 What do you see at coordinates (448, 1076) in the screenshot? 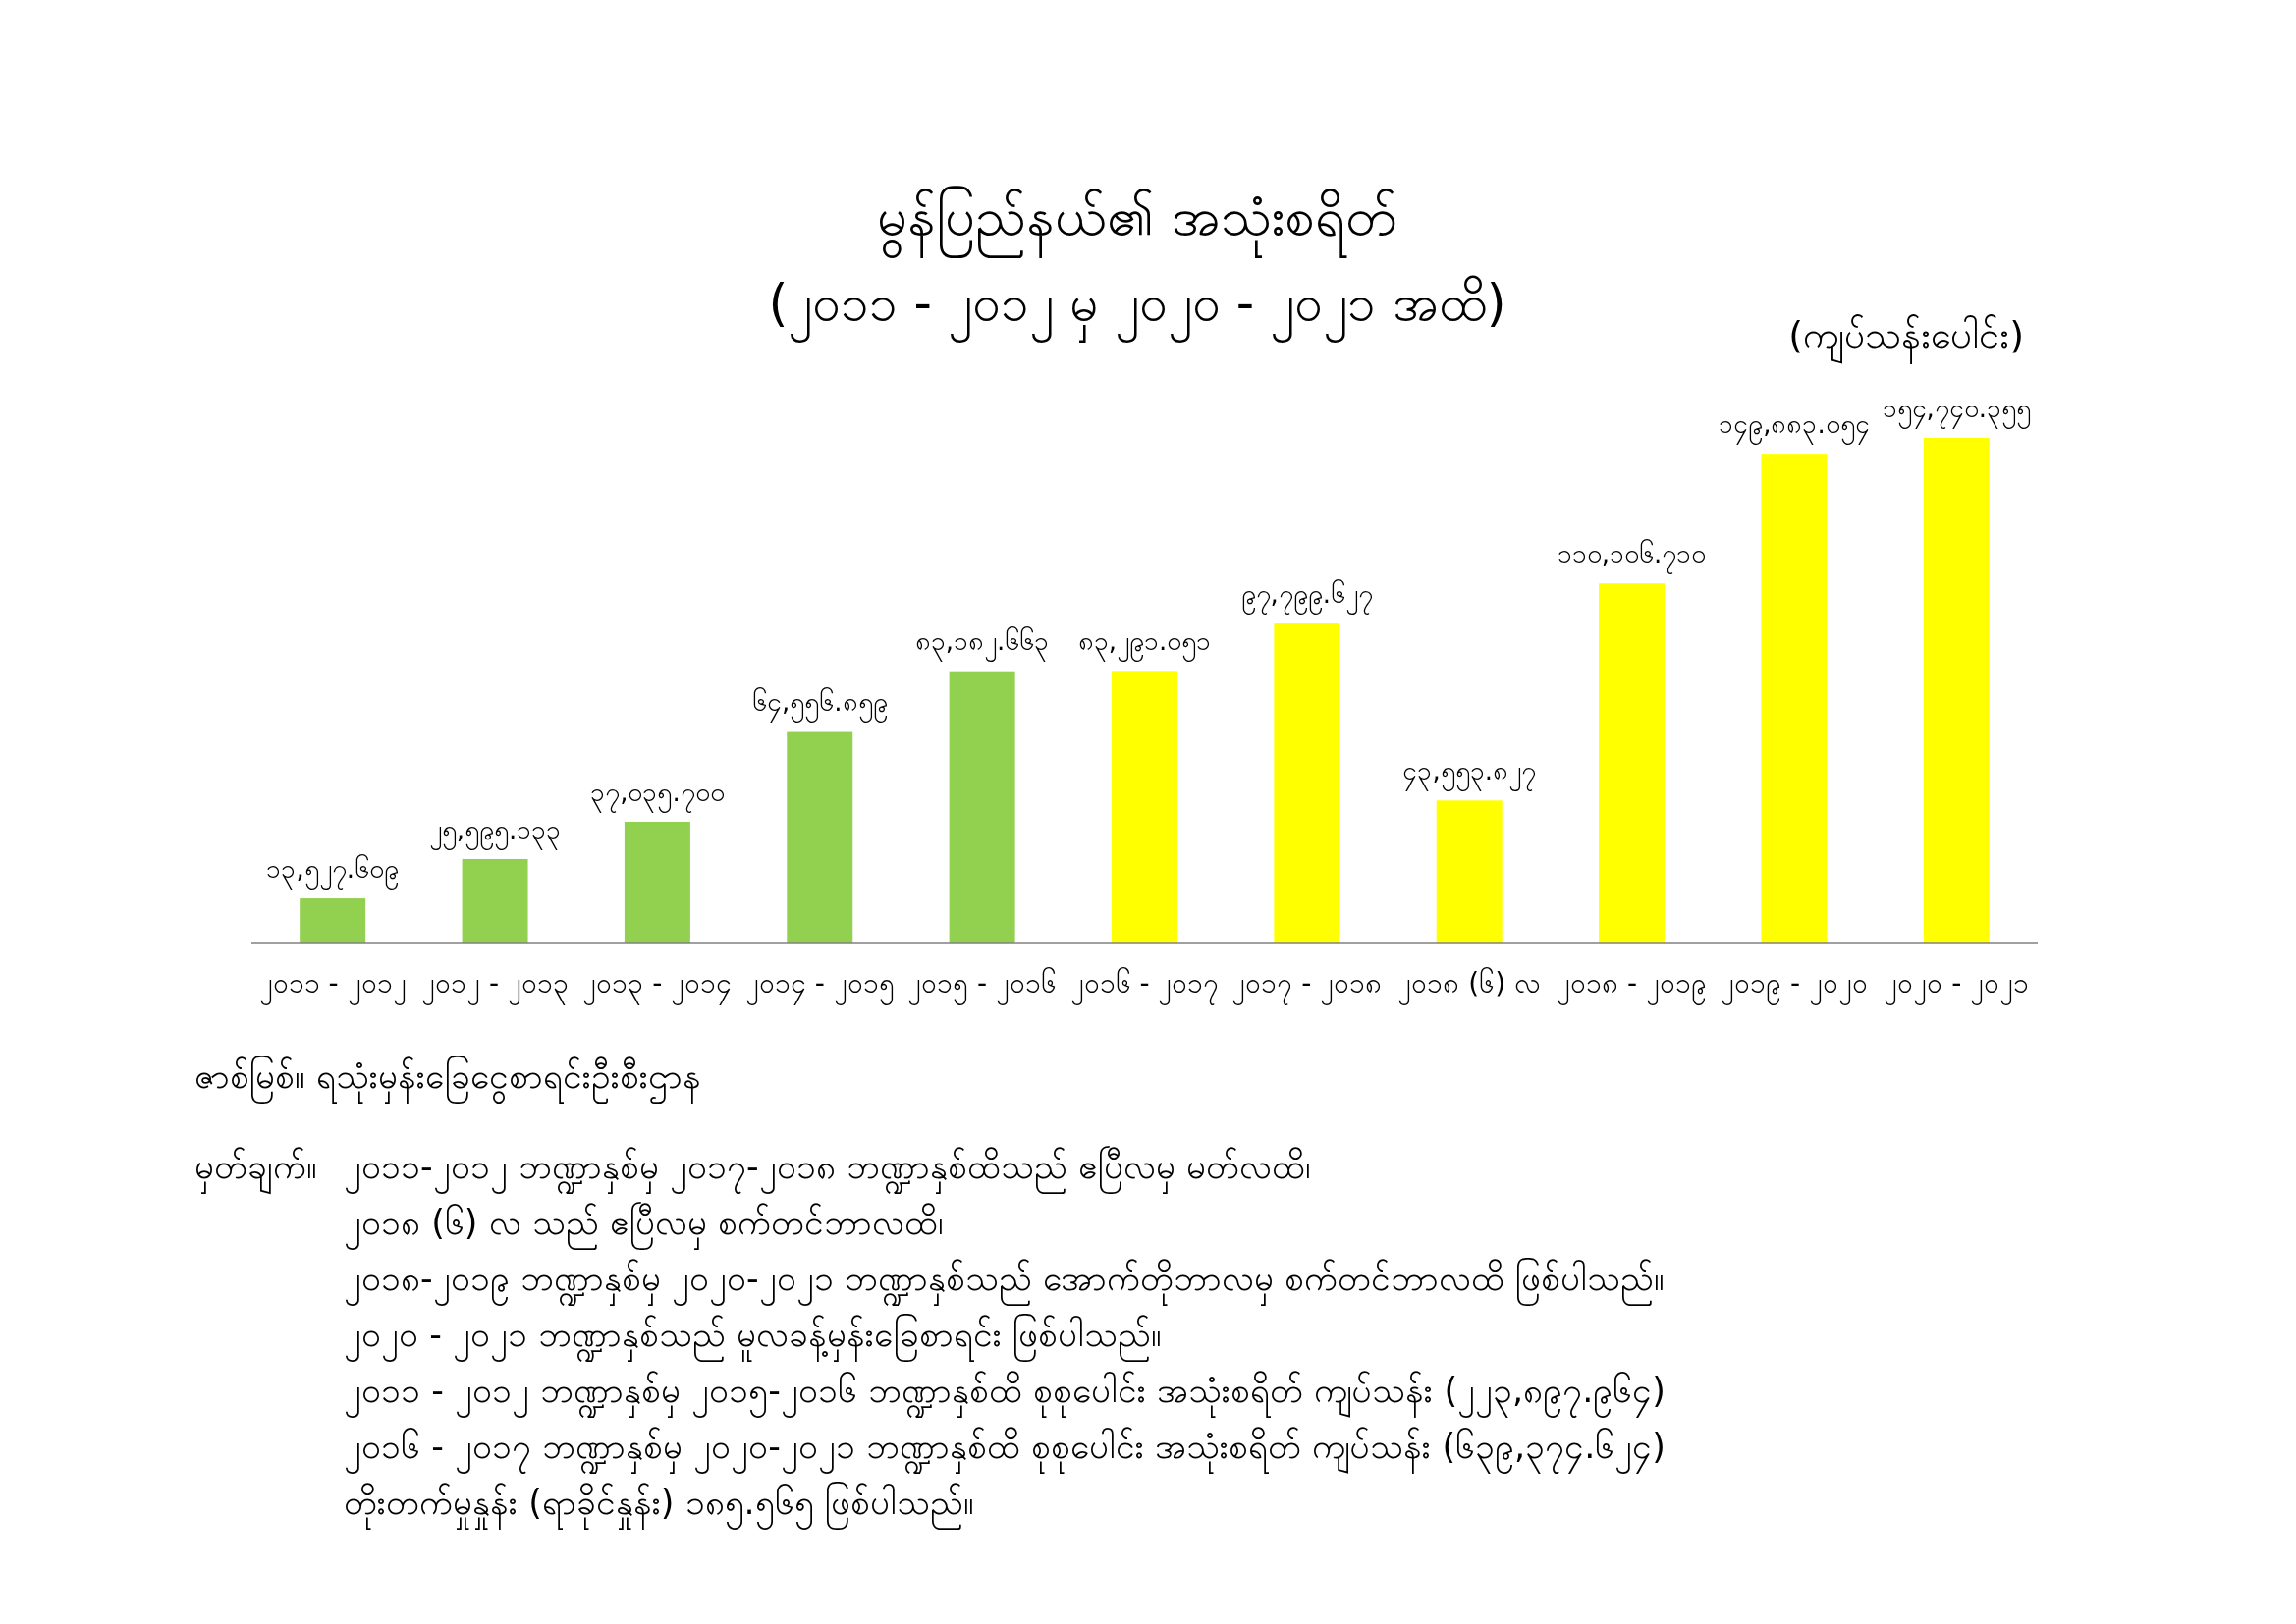
I see `annotation: ဇာစ်မြစ်။ ရသုံးမှန်းခြေငွေစာရင်းဦးစီးဌာန` at bounding box center [448, 1076].